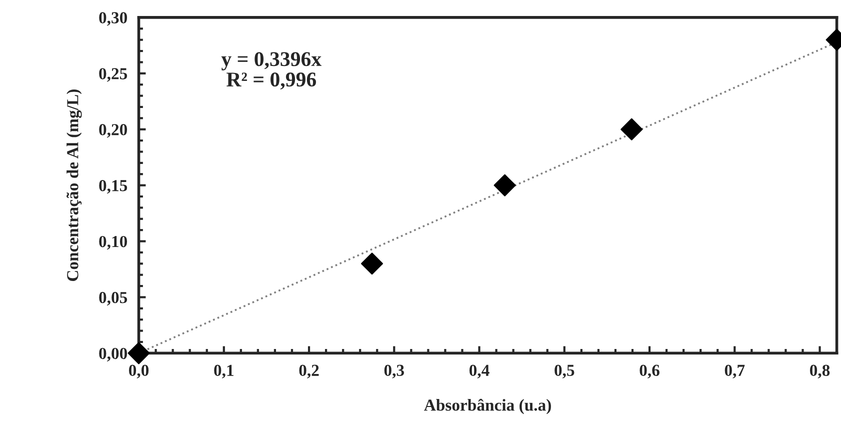 This screenshot has height=436, width=841. Describe the element at coordinates (309, 371) in the screenshot. I see `x-tick-label: 0,2` at that location.